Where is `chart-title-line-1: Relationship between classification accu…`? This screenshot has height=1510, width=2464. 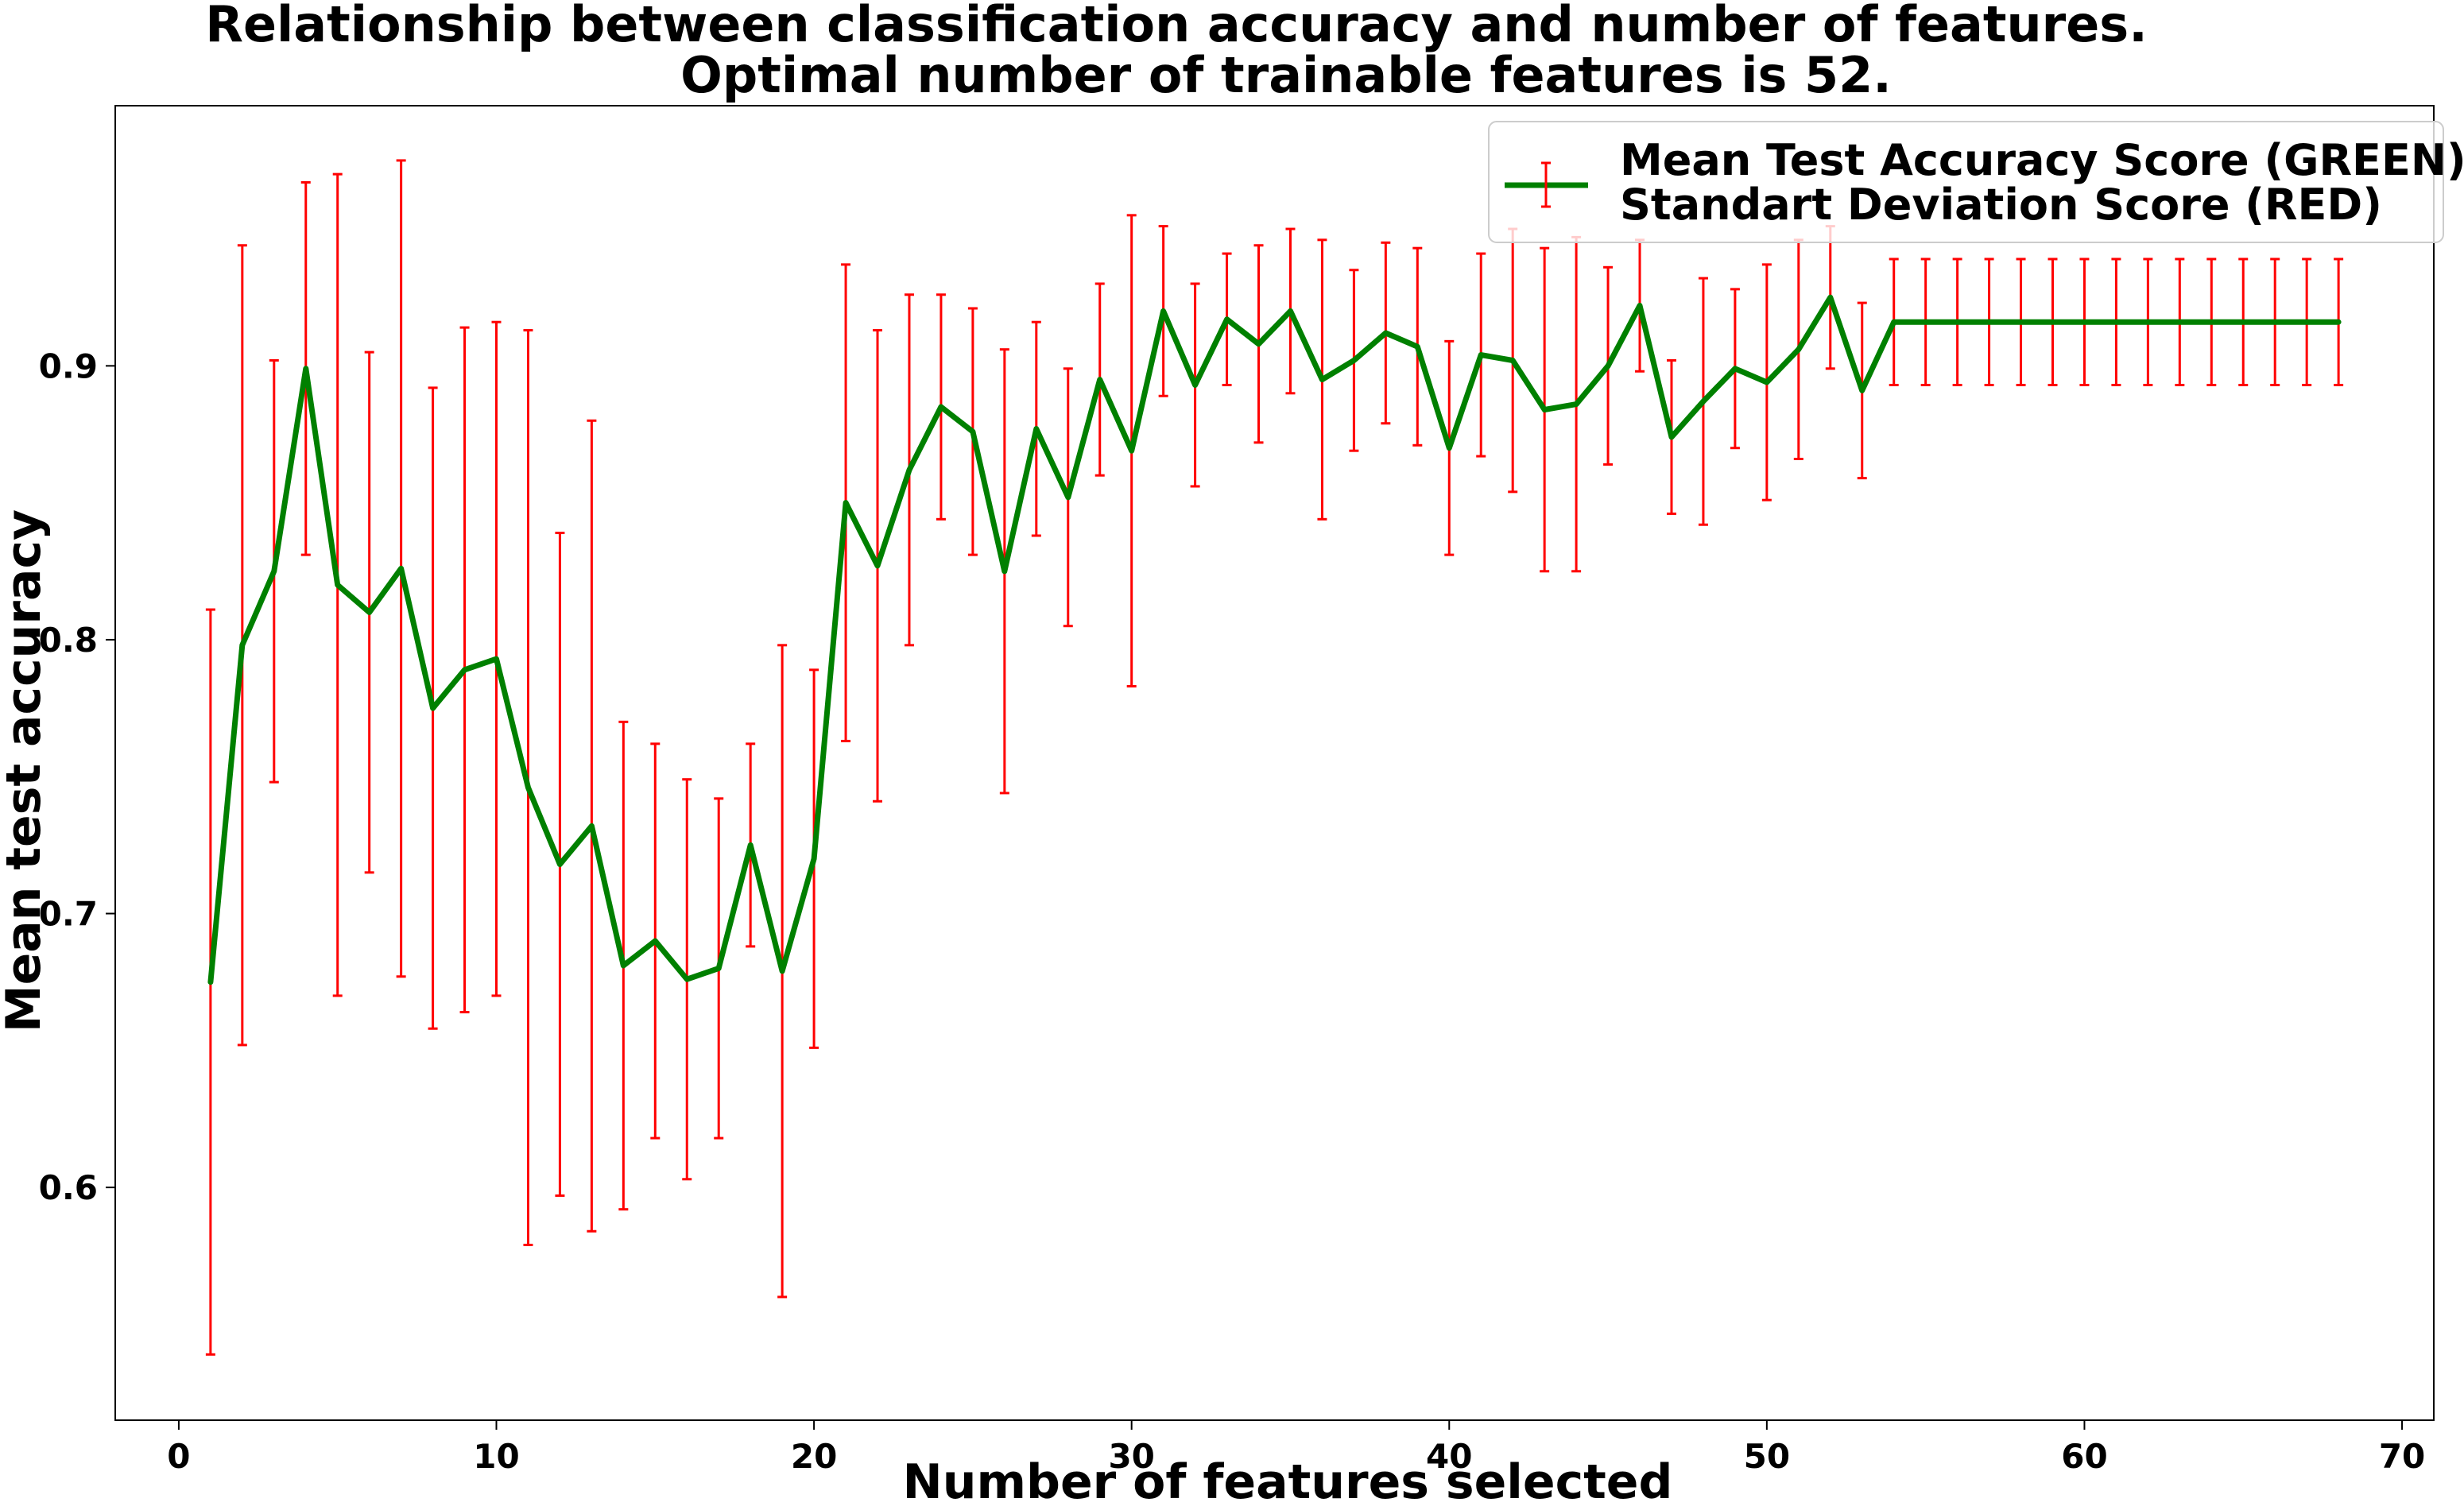 chart-title-line-1: Relationship between classification accu… is located at coordinates (1176, 26).